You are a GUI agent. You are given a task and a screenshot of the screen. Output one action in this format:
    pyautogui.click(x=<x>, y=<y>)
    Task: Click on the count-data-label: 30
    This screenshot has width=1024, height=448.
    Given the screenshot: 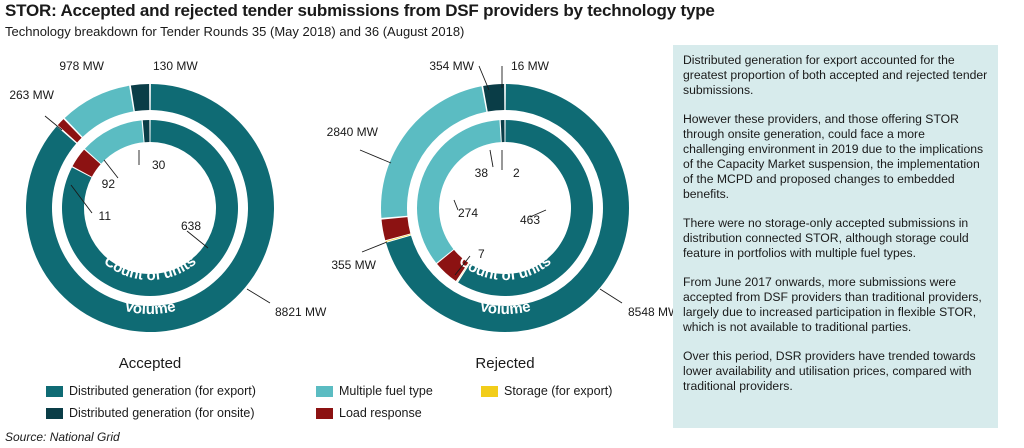 What is the action you would take?
    pyautogui.click(x=159, y=165)
    